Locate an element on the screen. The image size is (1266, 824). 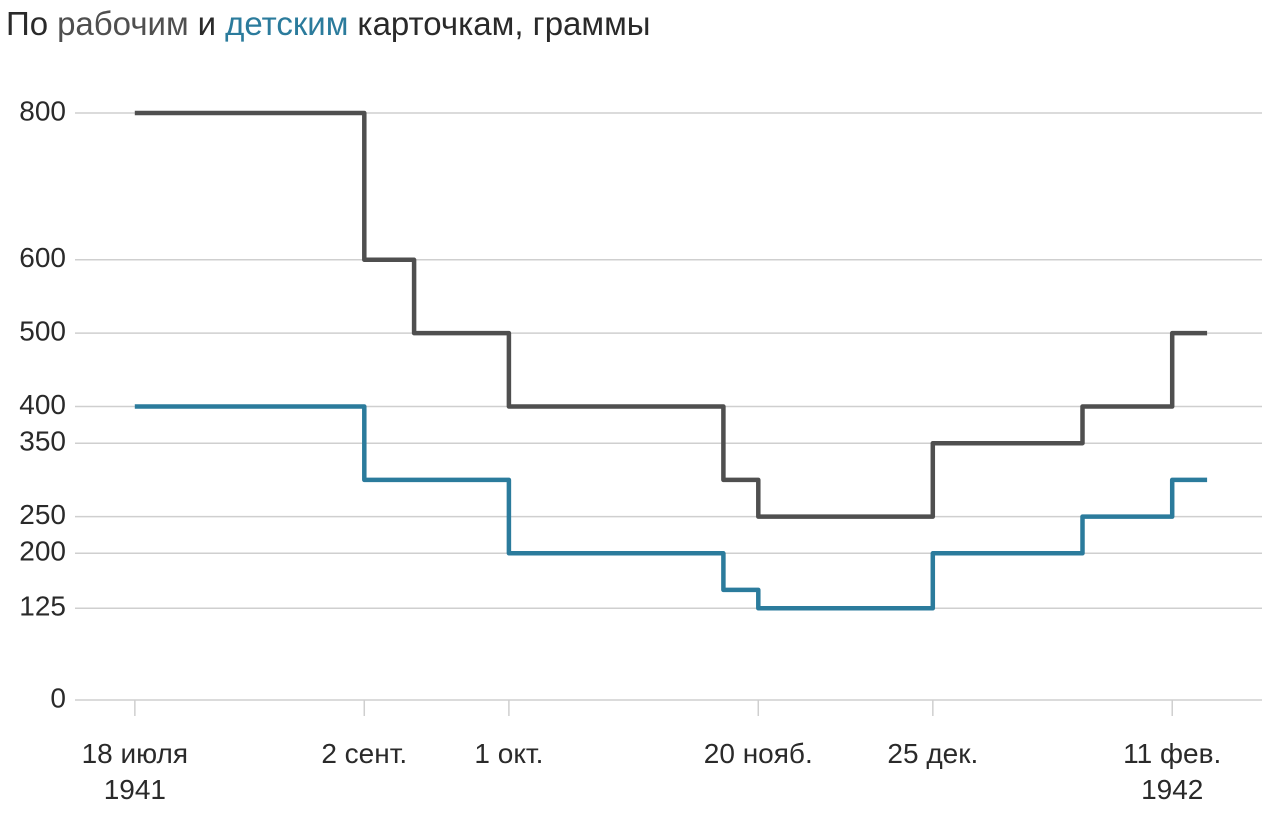
x-tick-label: 2 сент. is located at coordinates (364, 753).